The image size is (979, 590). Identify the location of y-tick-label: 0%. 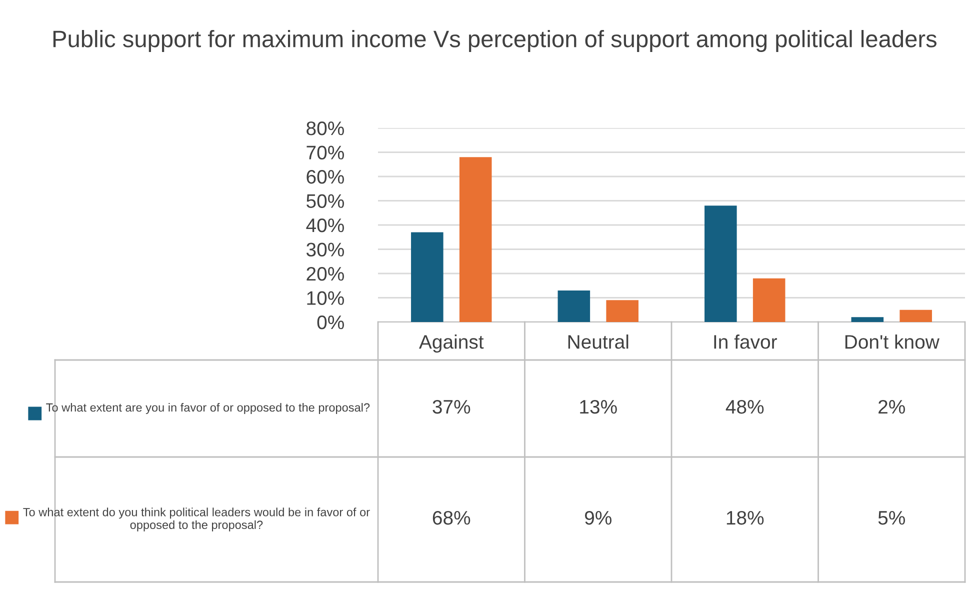
(330, 322).